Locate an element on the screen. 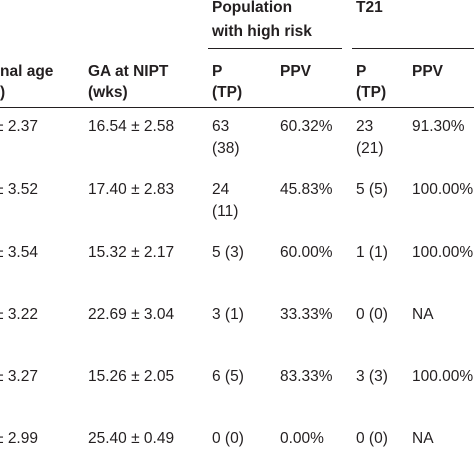  population-ppv-header: PPV is located at coordinates (296, 71).